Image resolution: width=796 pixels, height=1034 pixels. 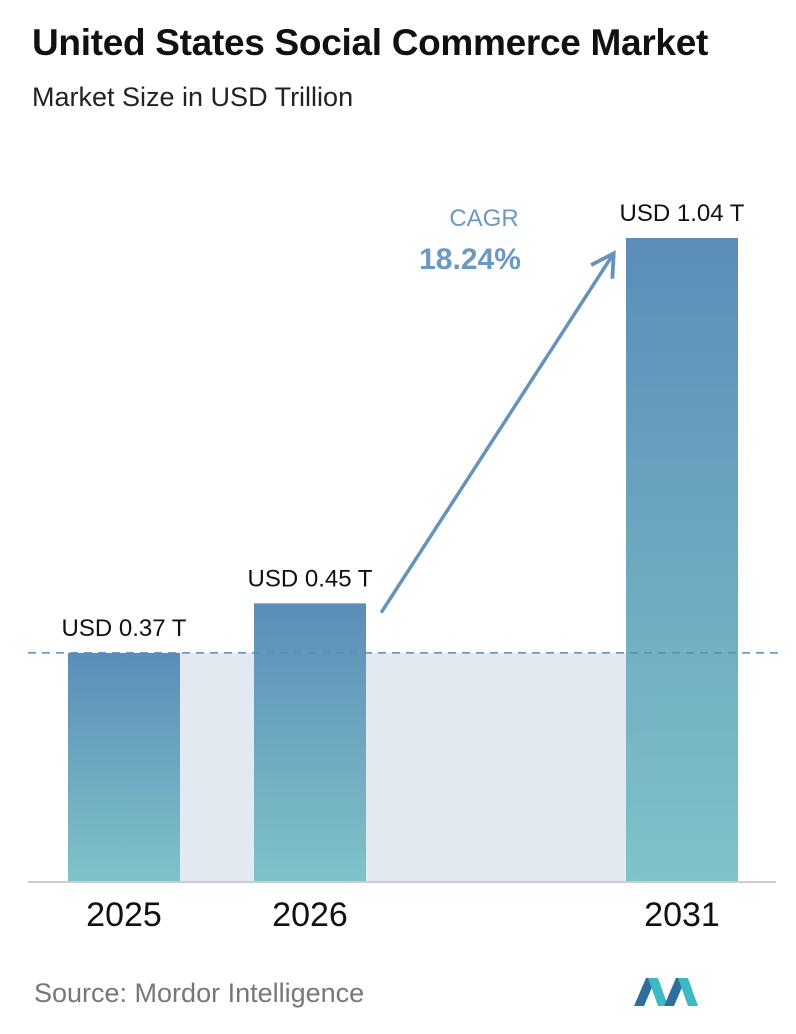 What do you see at coordinates (310, 915) in the screenshot?
I see `x-tick-label-2026: 2026` at bounding box center [310, 915].